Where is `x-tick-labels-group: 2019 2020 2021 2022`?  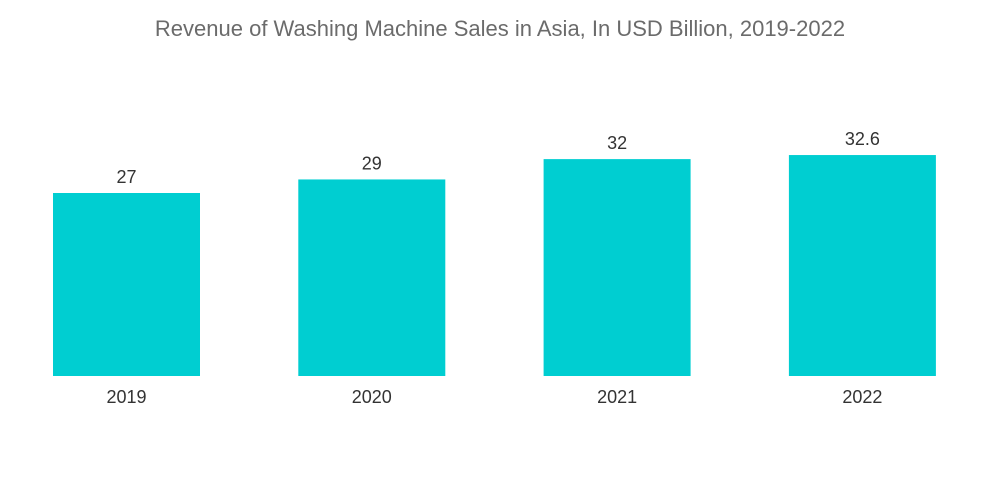
x-tick-labels-group: 2019 2020 2021 2022 is located at coordinates (494, 397).